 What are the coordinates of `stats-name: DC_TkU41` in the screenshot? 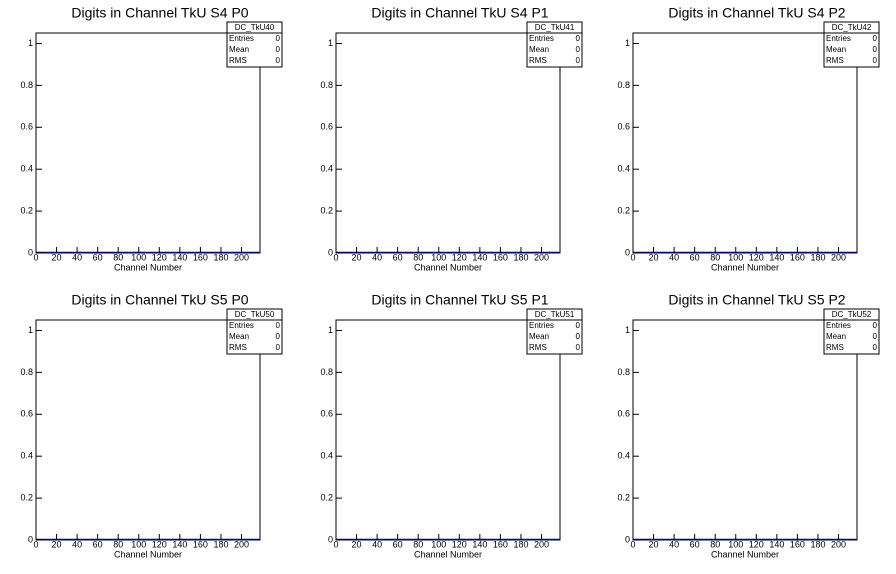 It's located at (555, 27).